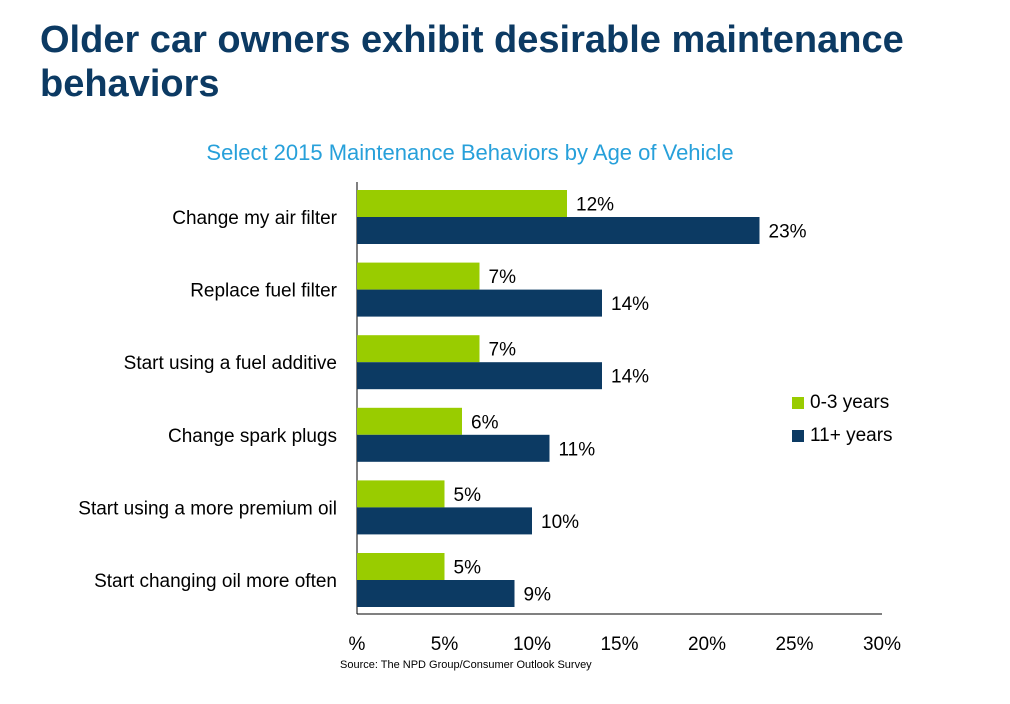 This screenshot has width=1010, height=704. What do you see at coordinates (252, 436) in the screenshot?
I see `category-label: Change spark plugs` at bounding box center [252, 436].